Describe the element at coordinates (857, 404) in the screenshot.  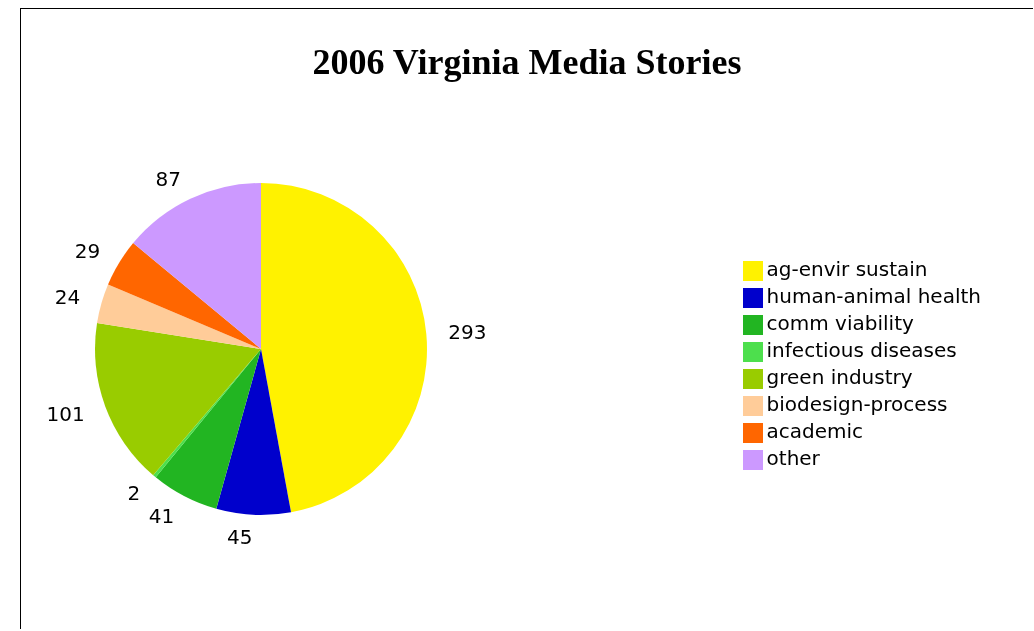
I see `legend-label: biodesign-process` at that location.